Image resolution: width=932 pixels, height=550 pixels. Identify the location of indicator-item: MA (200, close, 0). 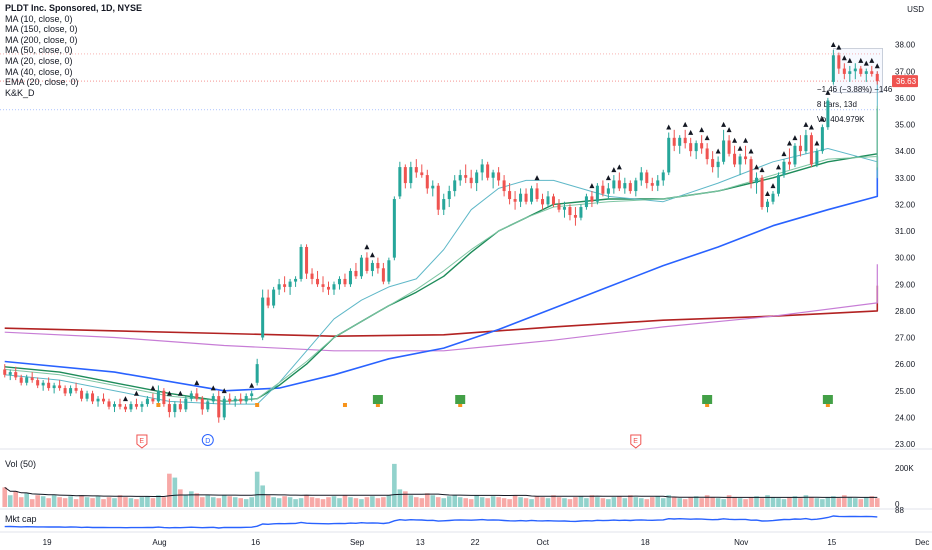
(41, 39).